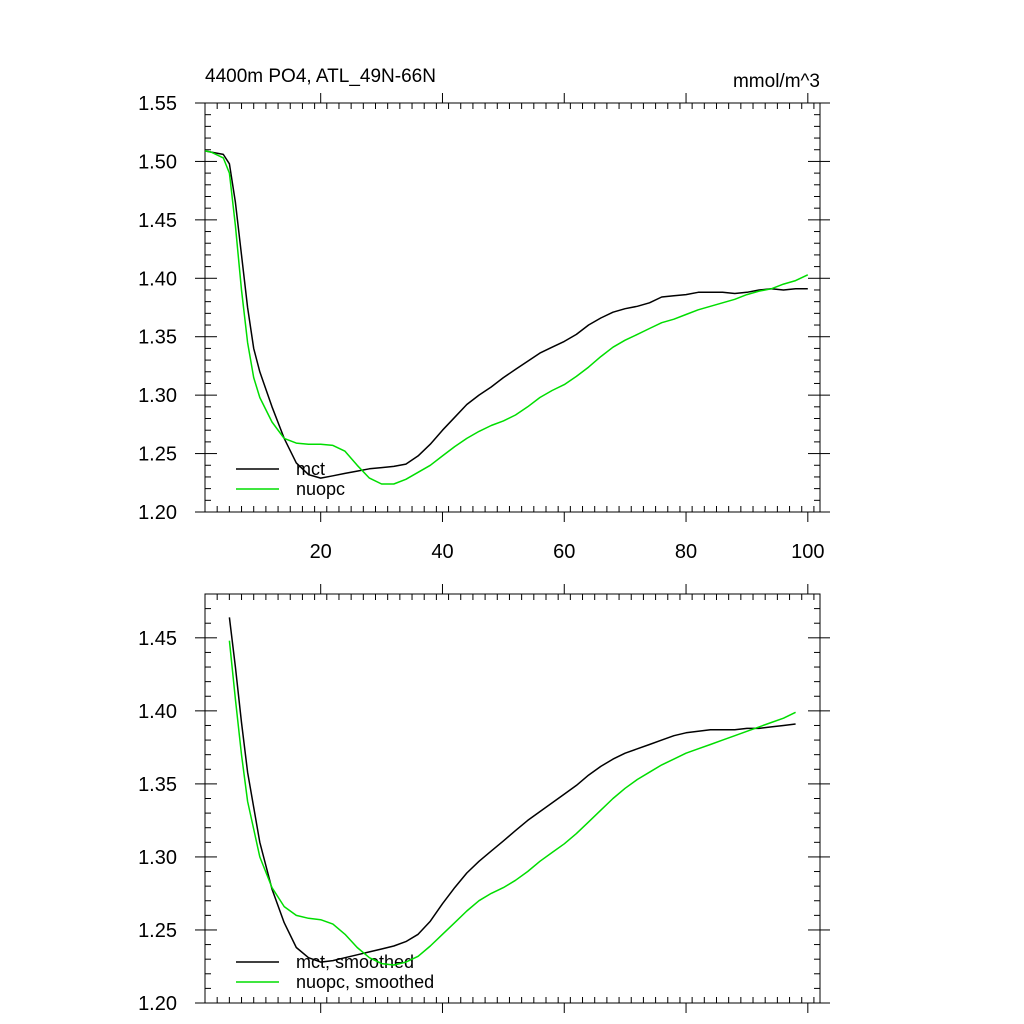 The height and width of the screenshot is (1024, 1024). Describe the element at coordinates (320, 76) in the screenshot. I see `chart-title: 4400m PO4, ATL_49N-66N` at that location.